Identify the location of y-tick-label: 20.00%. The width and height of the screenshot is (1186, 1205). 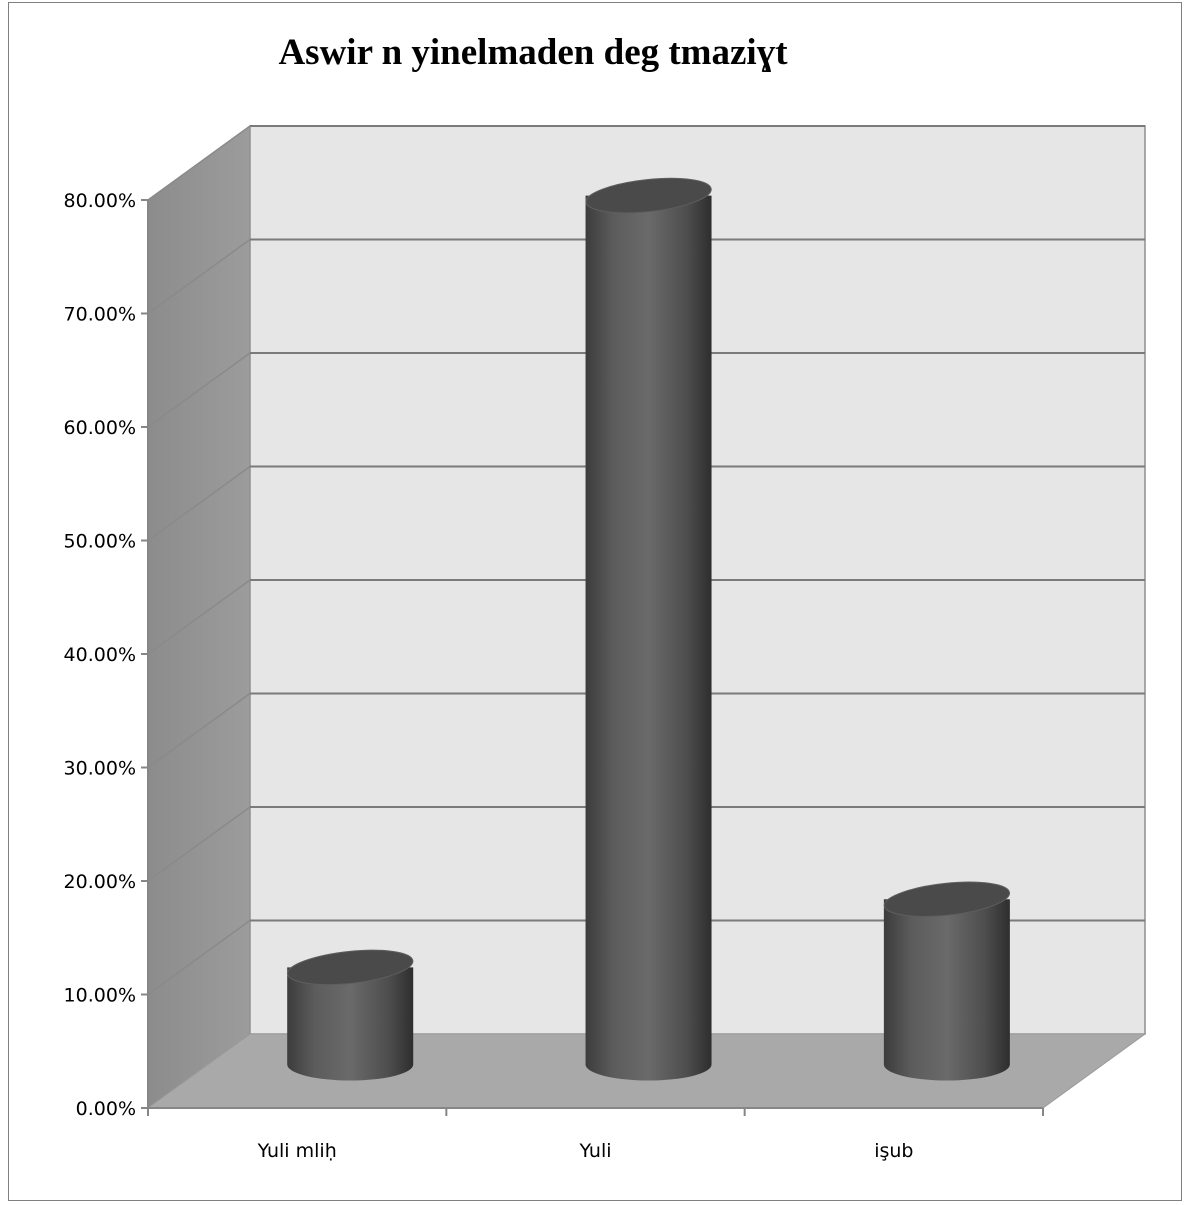
(100, 882).